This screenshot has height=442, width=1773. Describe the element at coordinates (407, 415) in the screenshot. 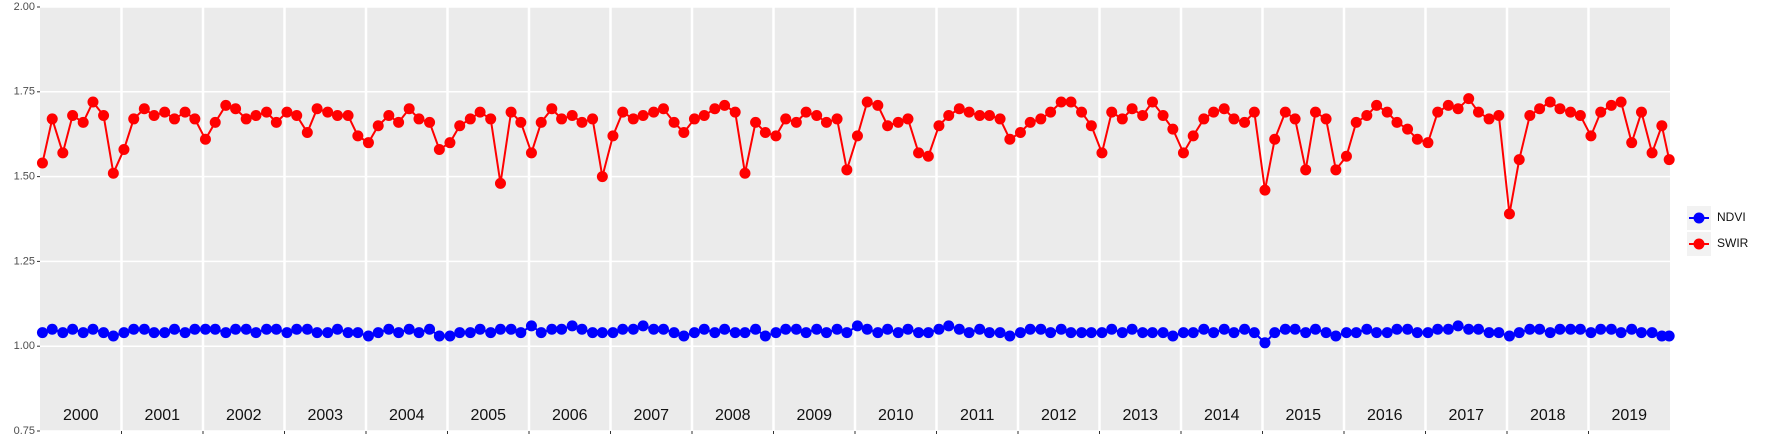

I see `x-tick-label: 2004` at that location.